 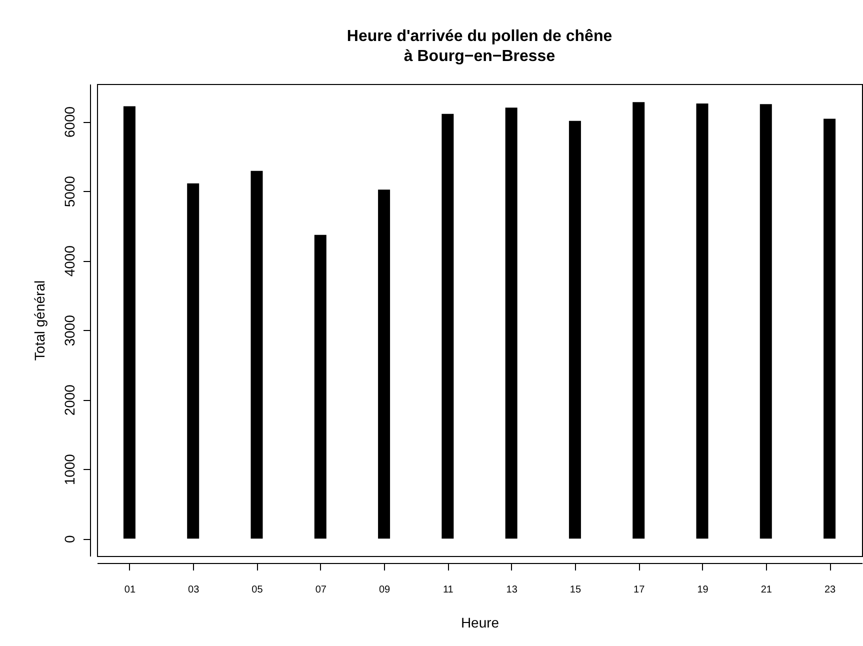 I want to click on x-tick-label: 21, so click(x=766, y=590).